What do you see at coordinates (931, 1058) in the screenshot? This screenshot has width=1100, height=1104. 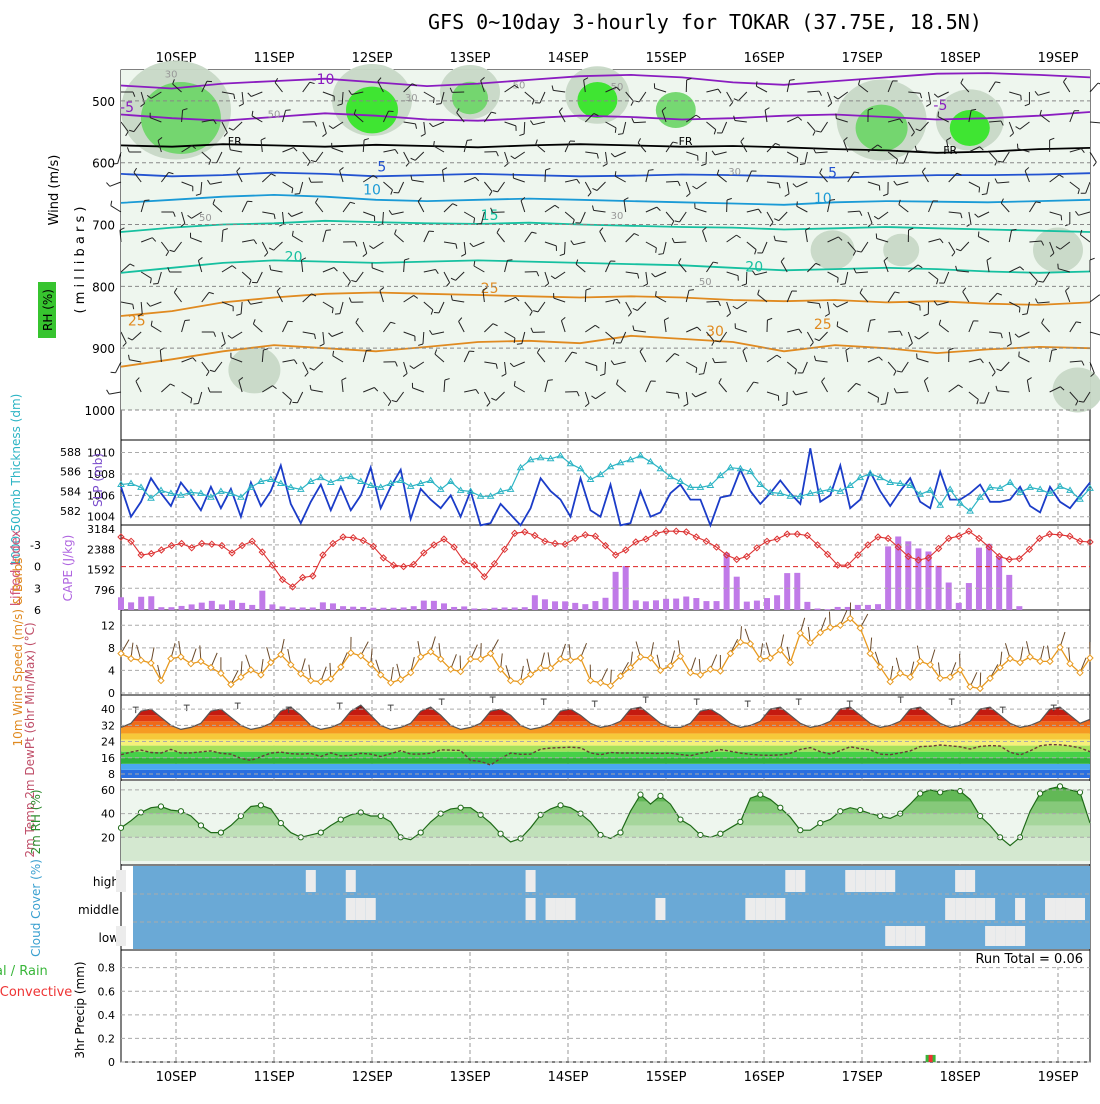 I see `precip-conv-bar` at bounding box center [931, 1058].